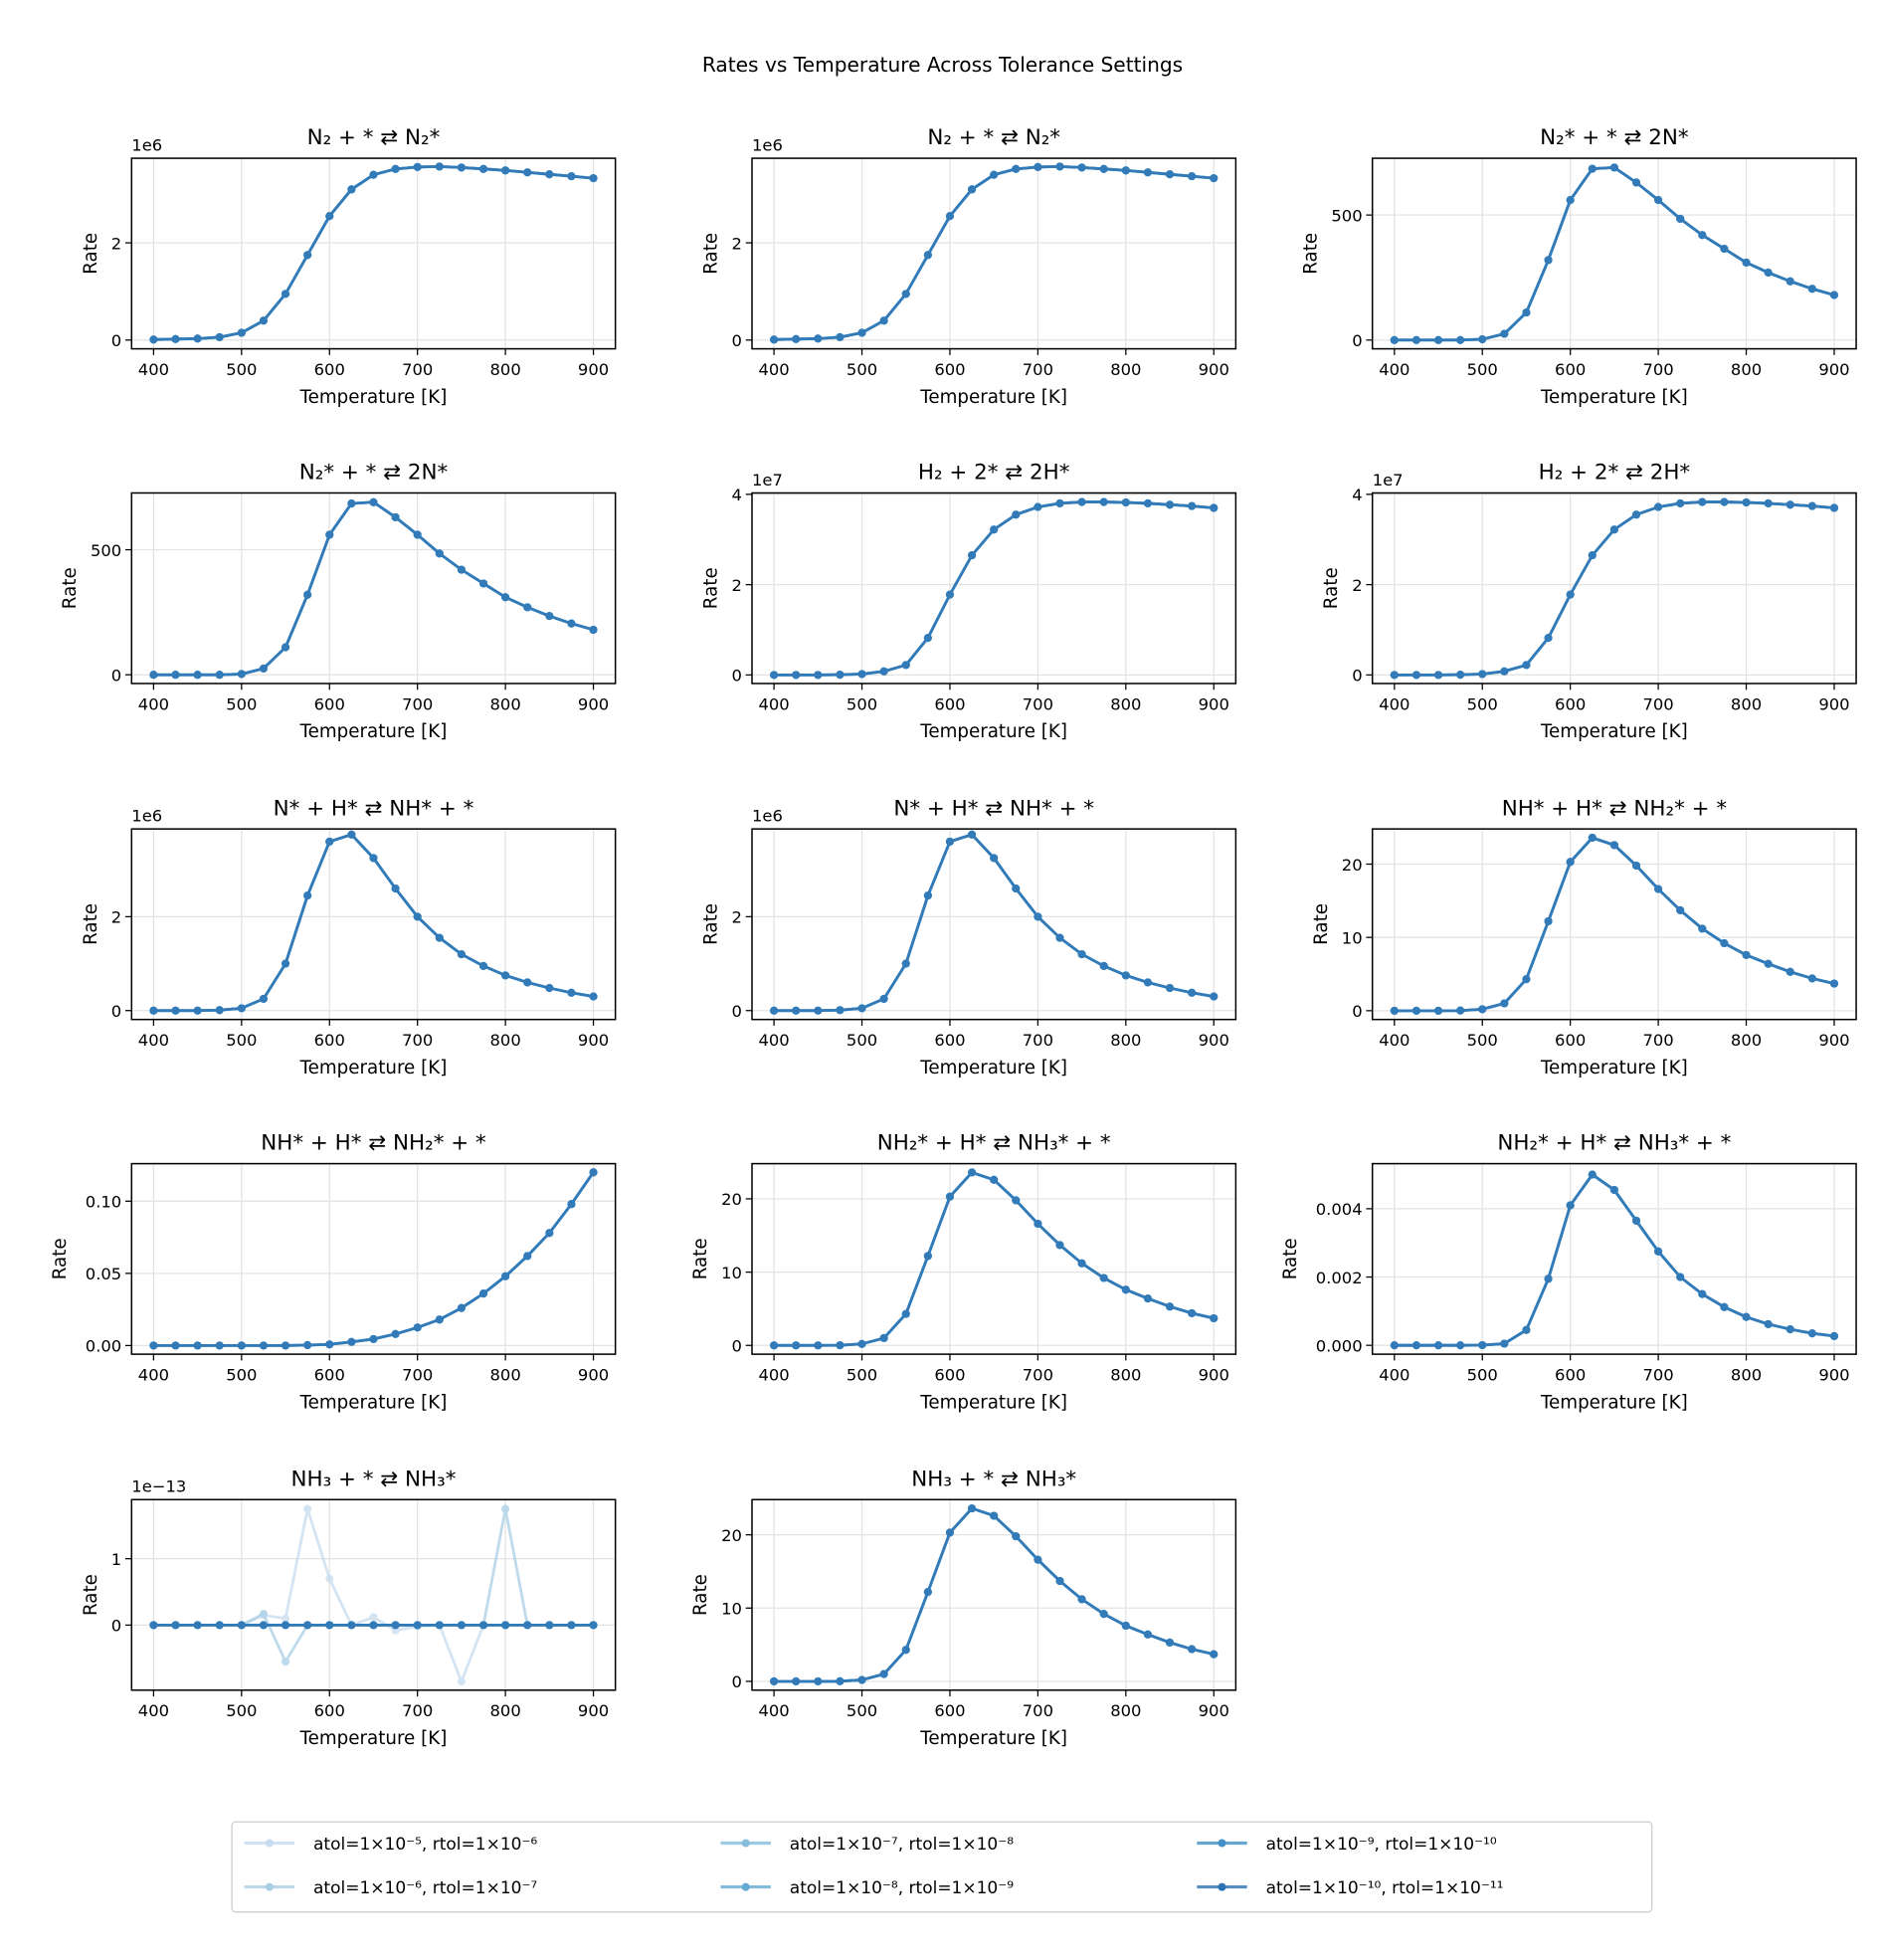 This screenshot has height=1960, width=1880. I want to click on y-tick-label: 0.004, so click(1339, 1209).